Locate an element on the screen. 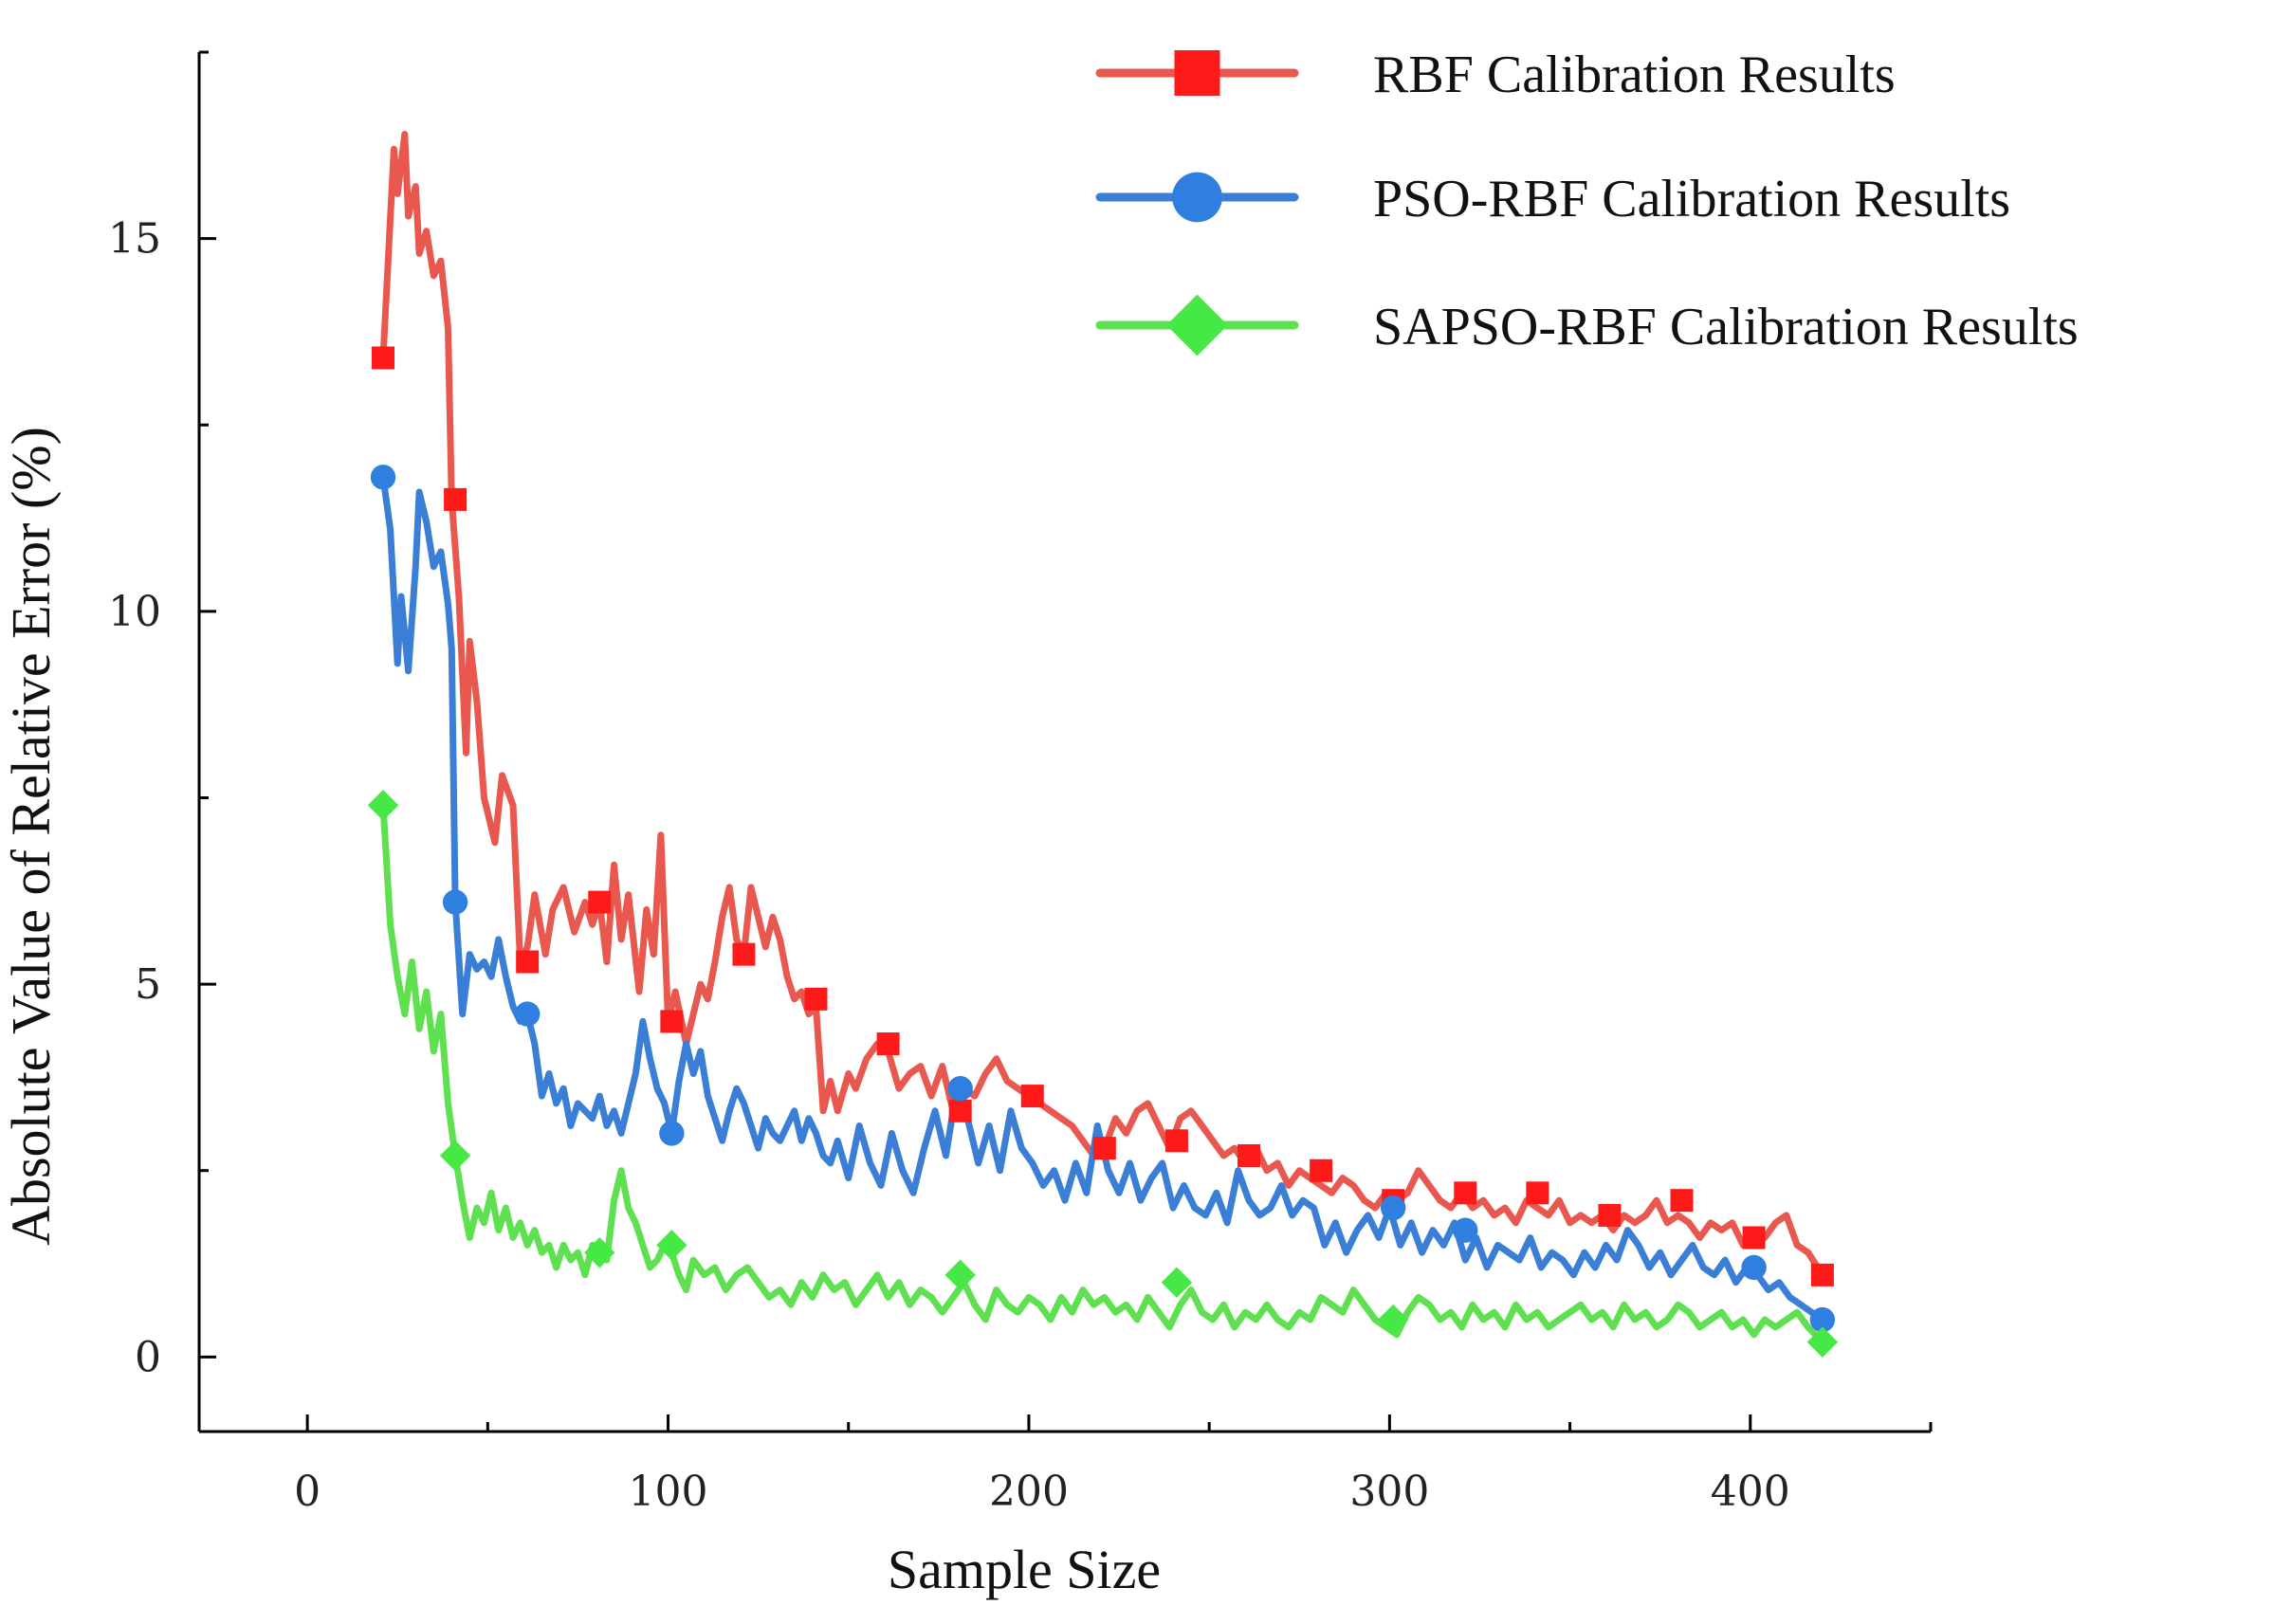 Image resolution: width=2273 pixels, height=1624 pixels. legend-item: SAPSO-RBF Calibration Results is located at coordinates (1587, 325).